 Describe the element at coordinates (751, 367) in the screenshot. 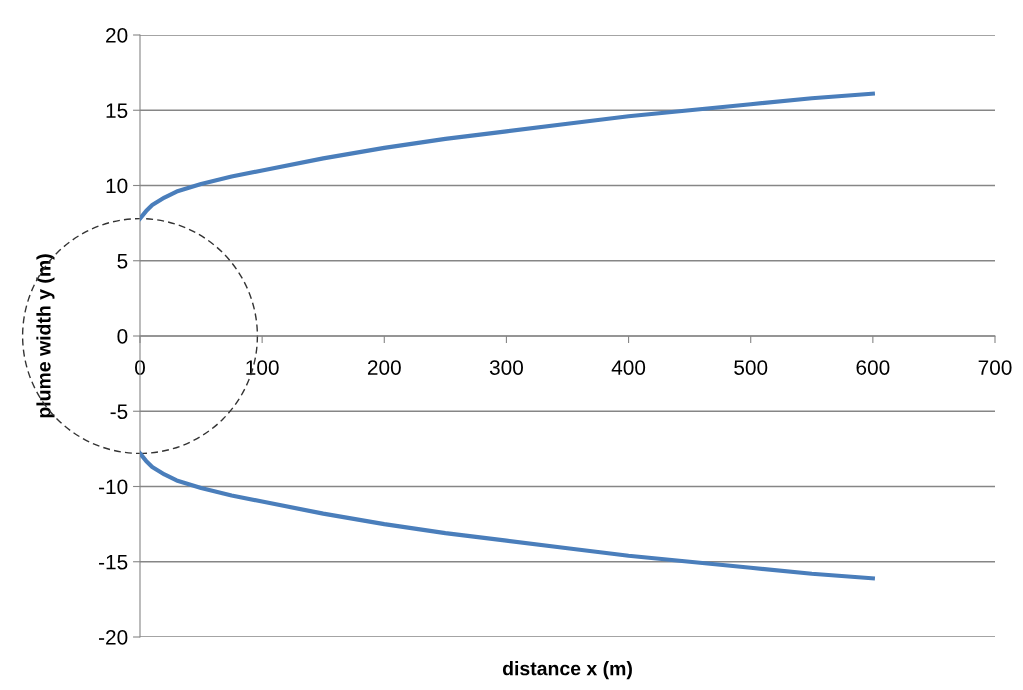

I see `x-tick-label: 500` at that location.